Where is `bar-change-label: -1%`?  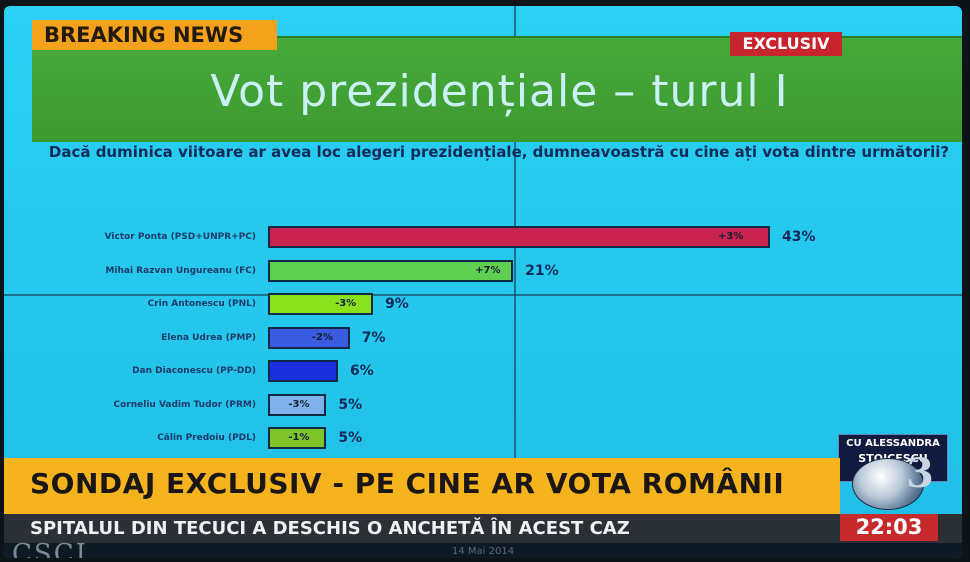 bar-change-label: -1% is located at coordinates (299, 437).